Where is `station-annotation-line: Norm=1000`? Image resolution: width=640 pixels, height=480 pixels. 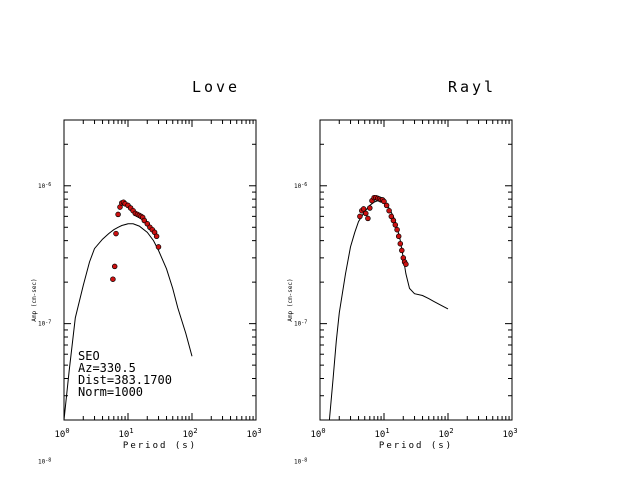
station-annotation-line: Norm=1000 is located at coordinates (110, 392).